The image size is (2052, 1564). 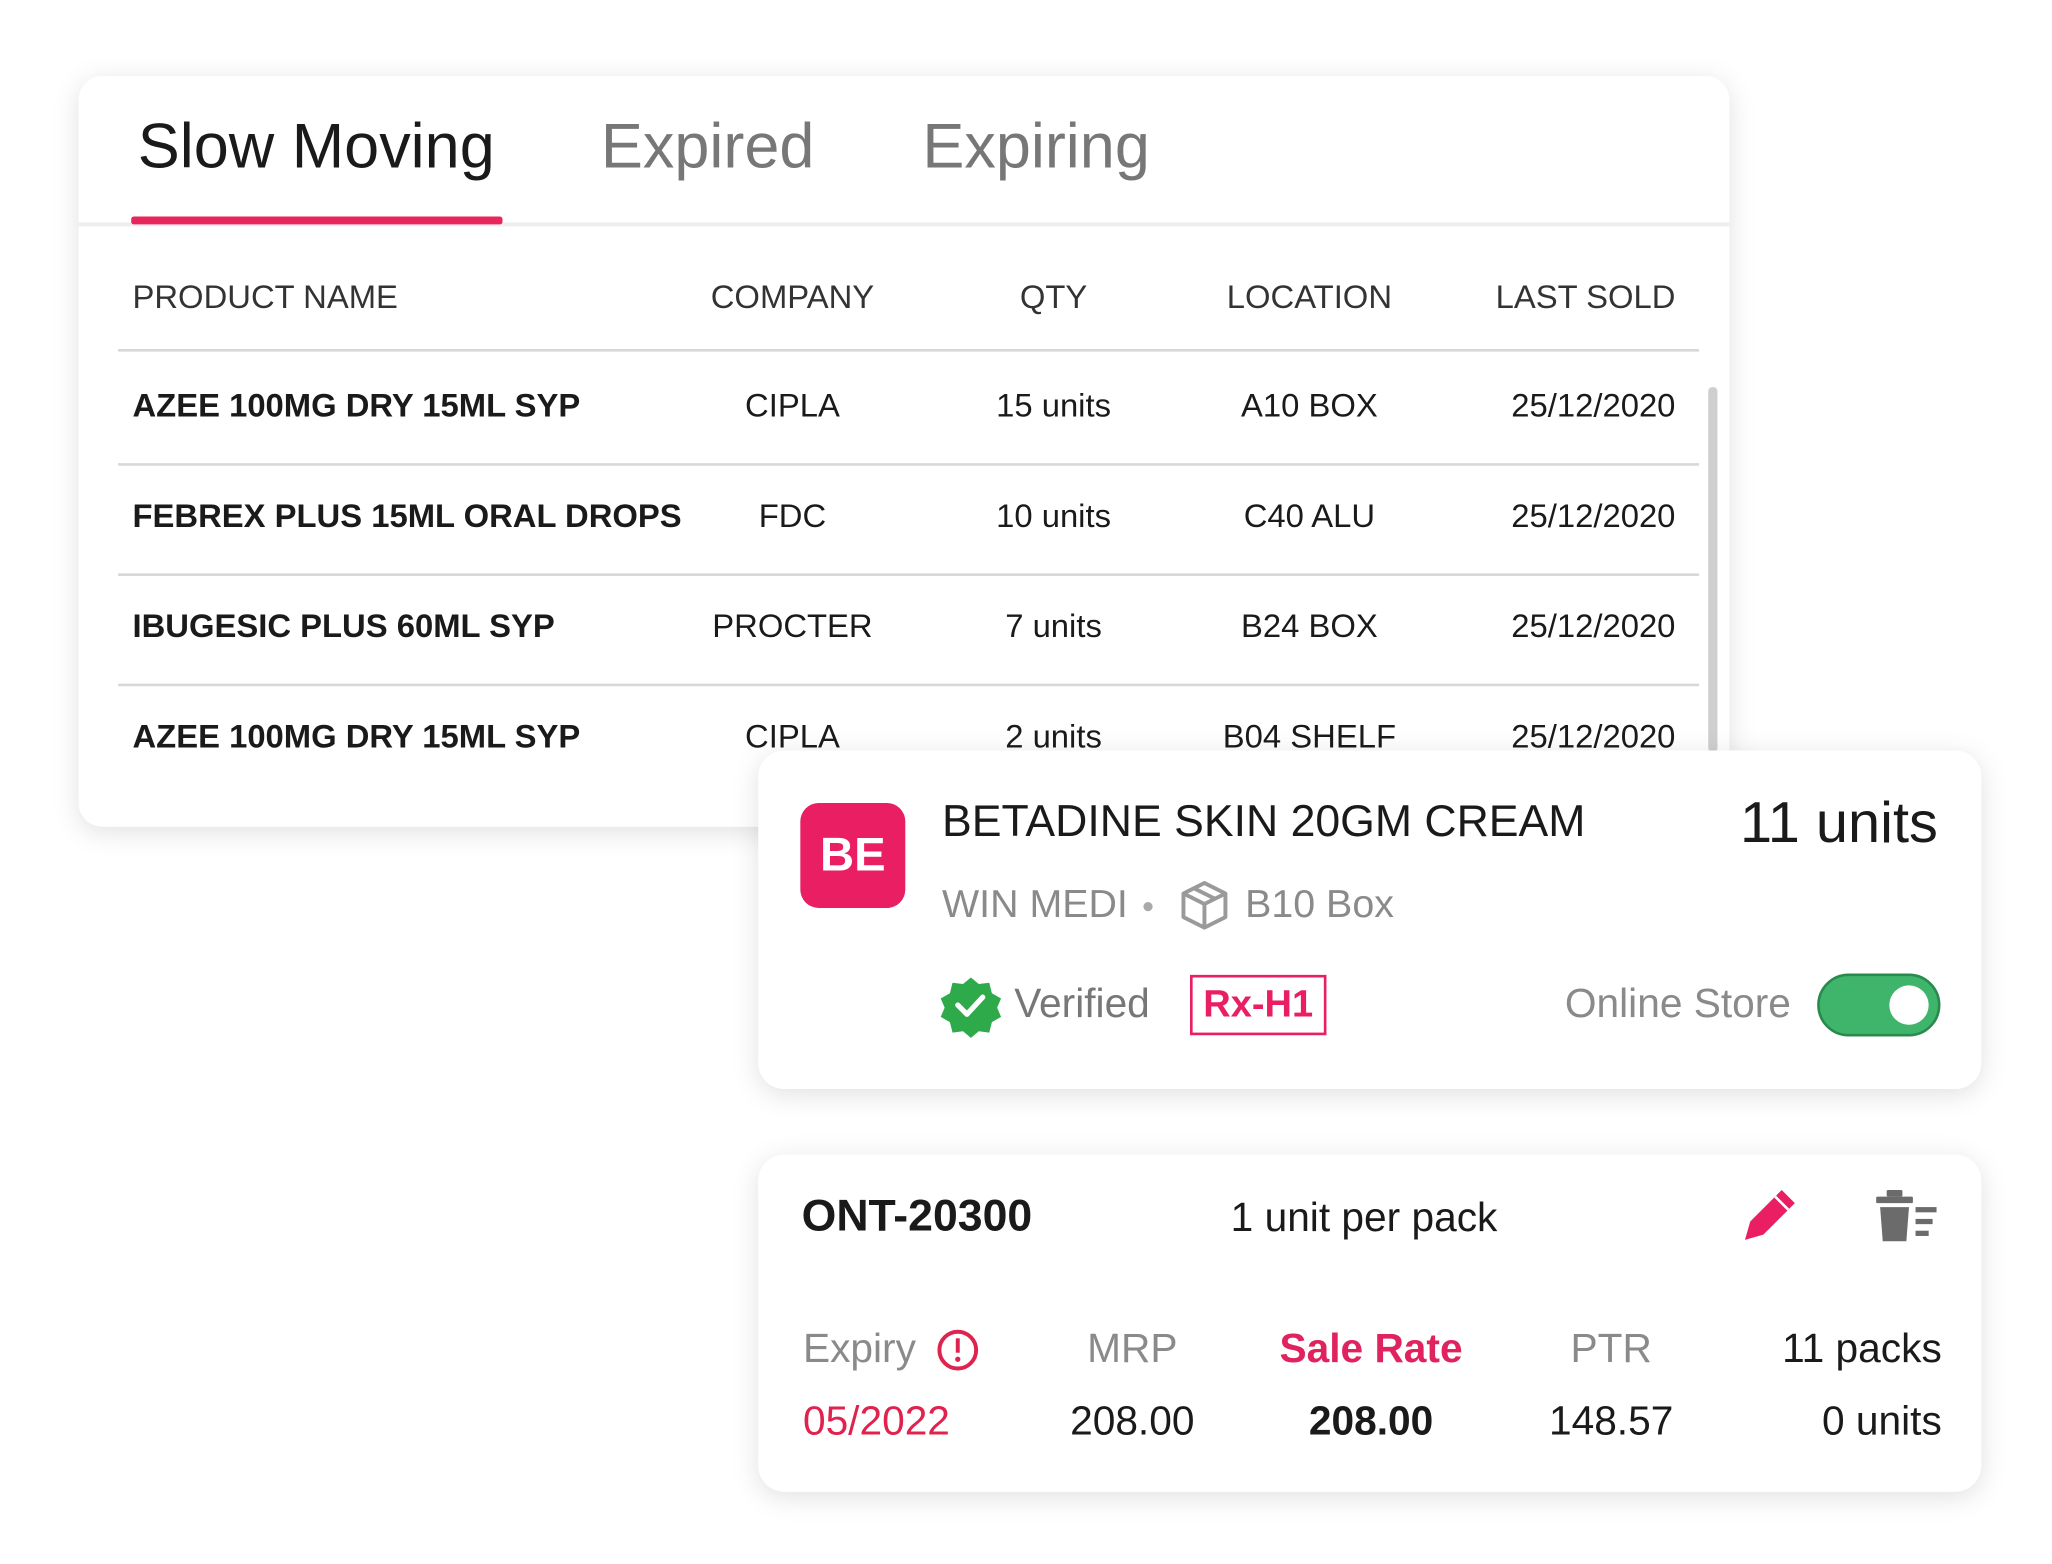 I want to click on separator-dot, so click(x=1148, y=907).